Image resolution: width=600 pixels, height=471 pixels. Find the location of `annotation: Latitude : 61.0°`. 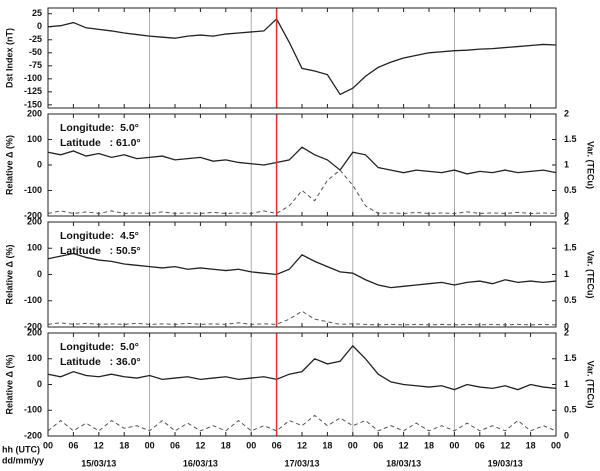

annotation: Latitude : 61.0° is located at coordinates (100, 143).